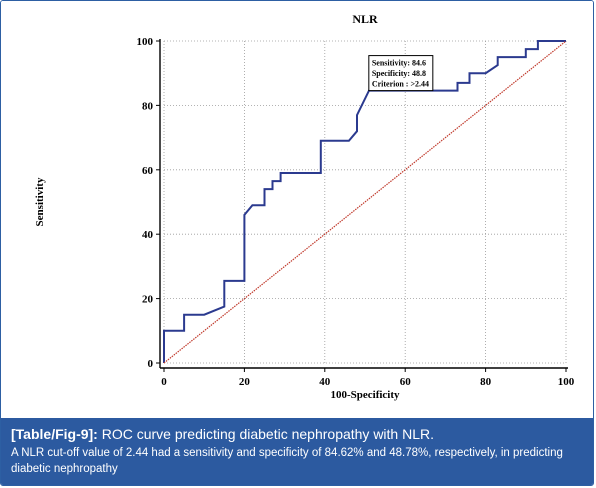 The width and height of the screenshot is (596, 488). I want to click on y-tick-label: 40, so click(148, 235).